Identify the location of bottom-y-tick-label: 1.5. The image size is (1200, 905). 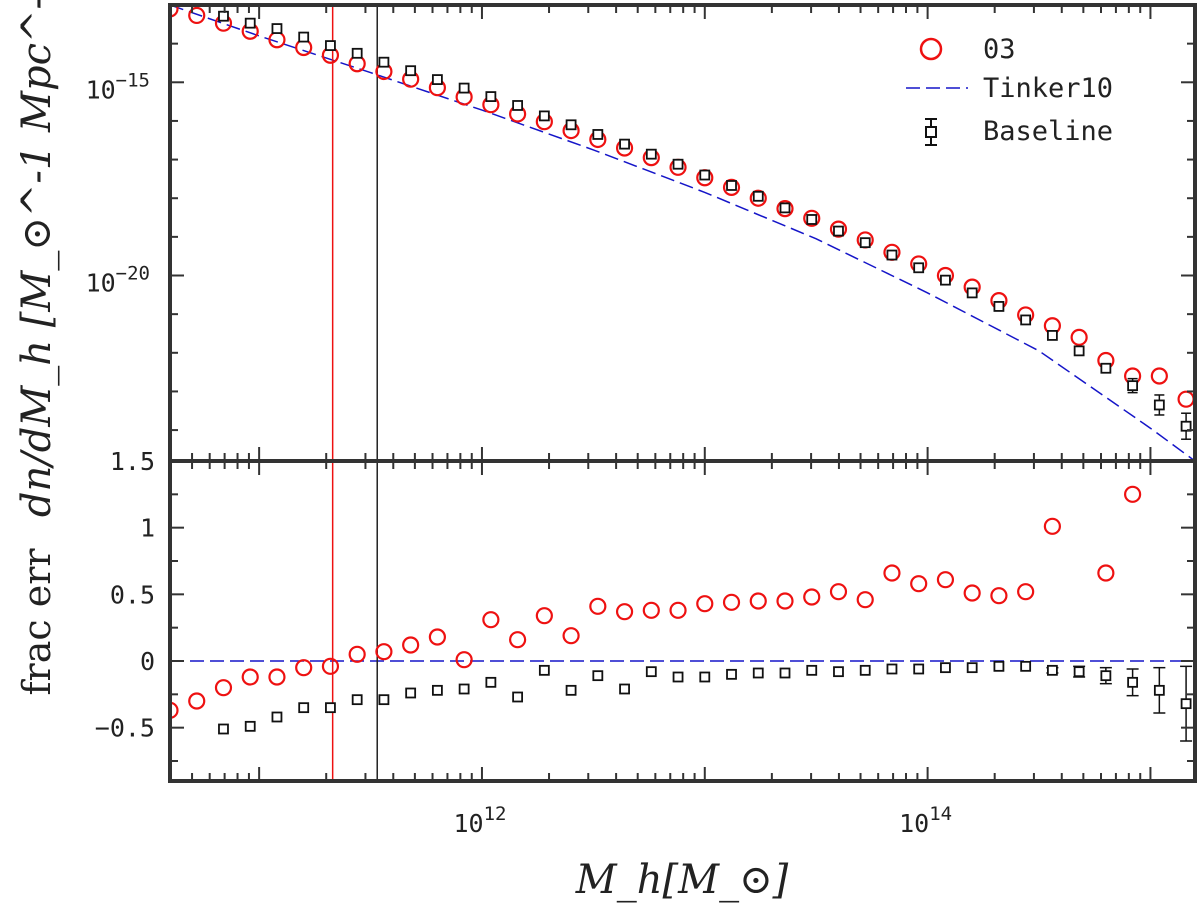
(132, 461).